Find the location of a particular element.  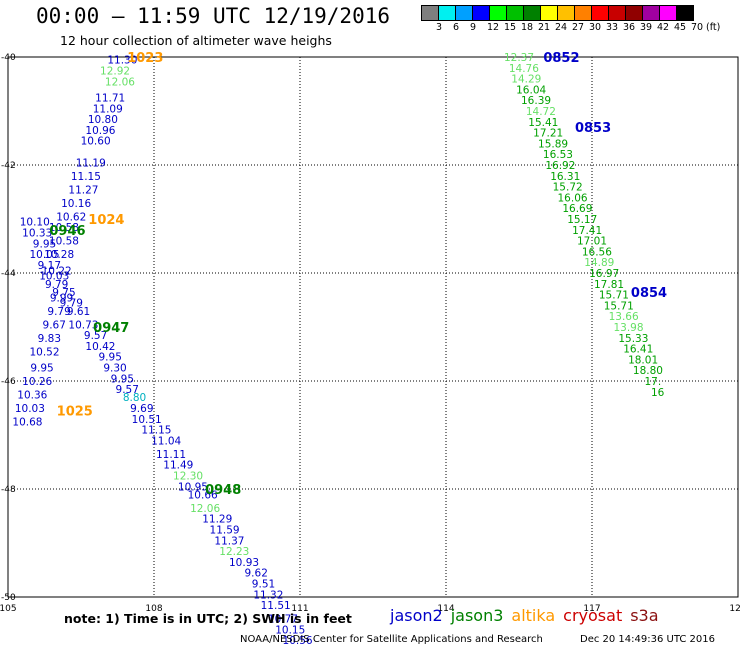

lat-tick-label: -44 is located at coordinates (8, 274).